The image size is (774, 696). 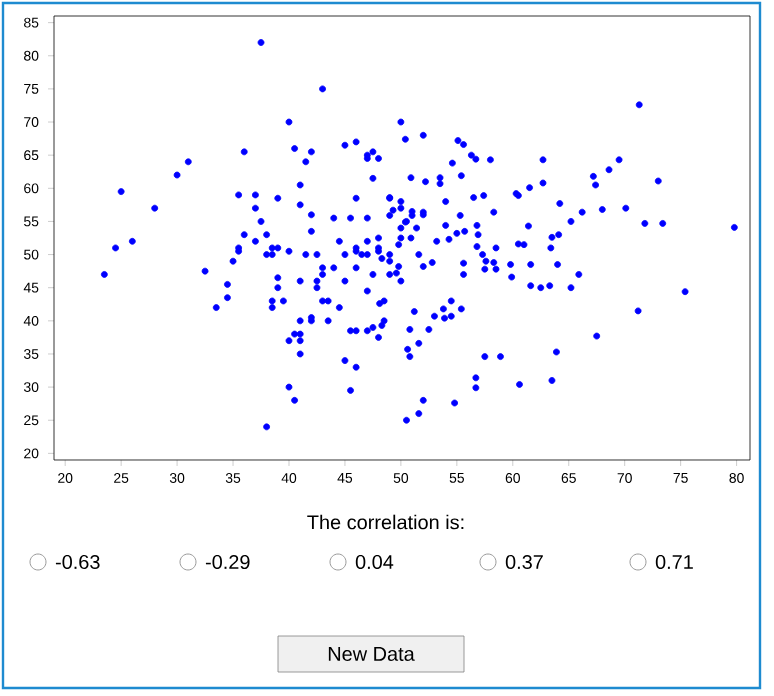 What do you see at coordinates (524, 562) in the screenshot?
I see `text: 0.37` at bounding box center [524, 562].